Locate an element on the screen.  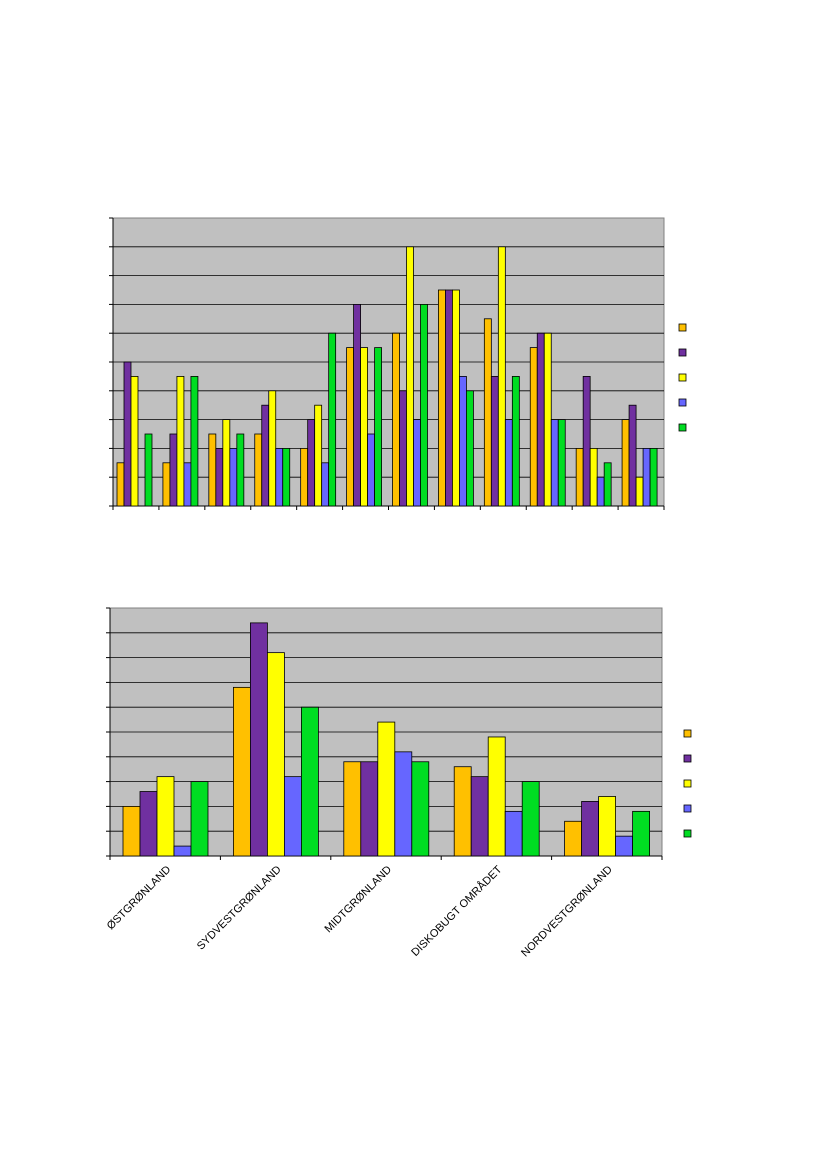
category-label: NORDVESTGRØNLAND is located at coordinates (567, 912).